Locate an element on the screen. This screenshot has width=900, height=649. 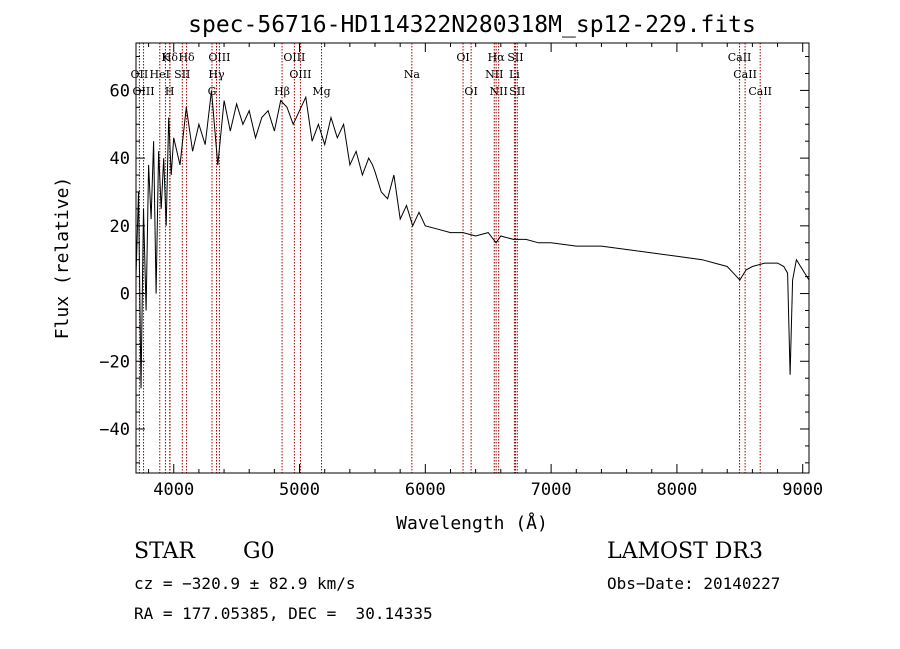
y-axis-label: Flux (relative) is located at coordinates (62, 258).